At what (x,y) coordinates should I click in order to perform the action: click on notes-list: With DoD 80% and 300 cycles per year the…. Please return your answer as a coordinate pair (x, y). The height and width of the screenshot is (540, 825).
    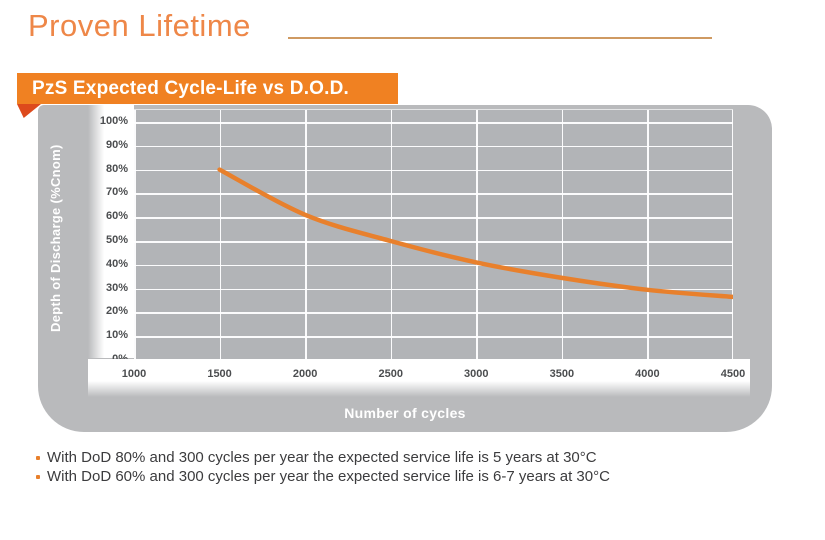
    Looking at the image, I should click on (416, 467).